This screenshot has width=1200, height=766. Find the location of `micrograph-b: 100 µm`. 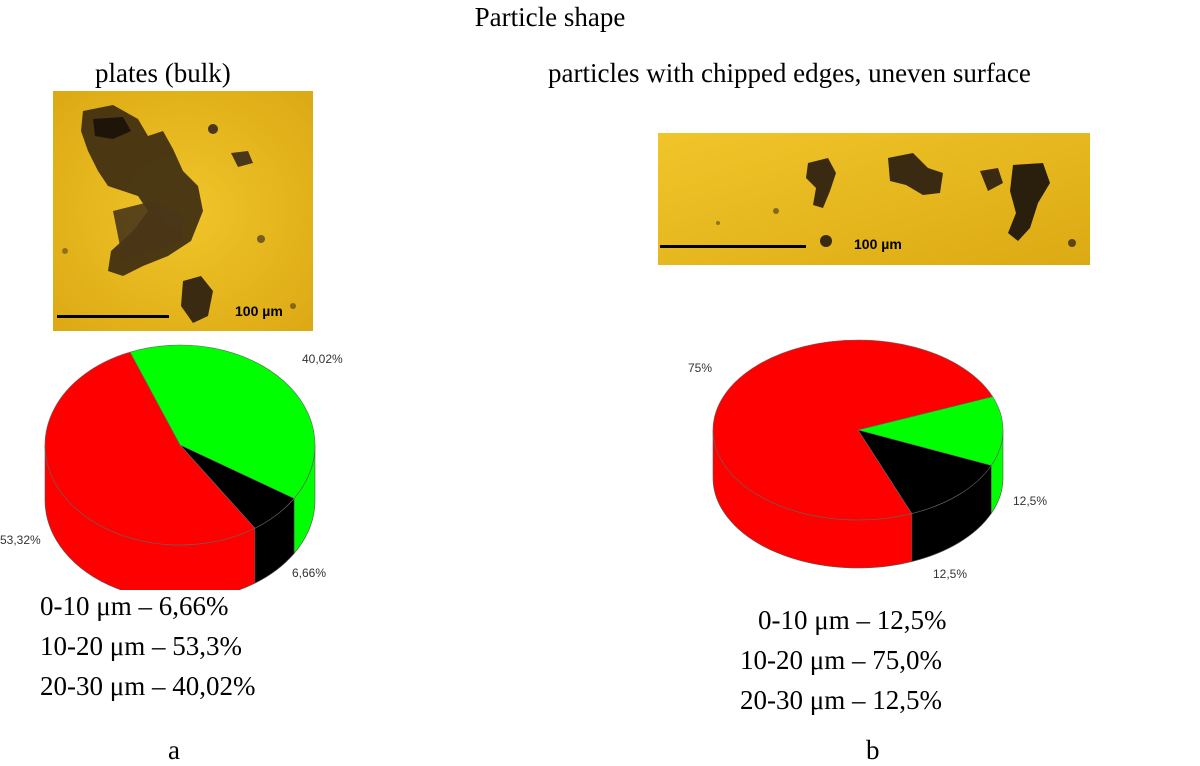

micrograph-b: 100 µm is located at coordinates (874, 199).